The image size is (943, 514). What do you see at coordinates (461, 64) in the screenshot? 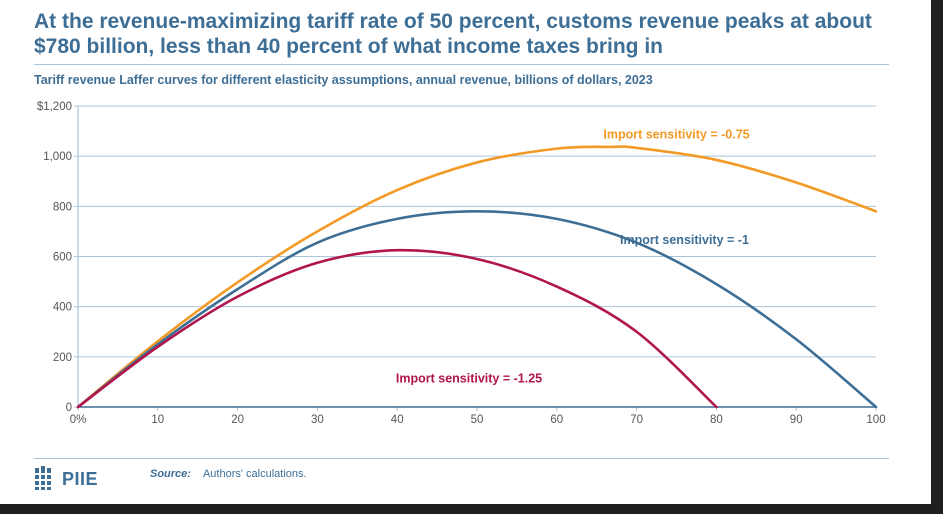
I see `title-divider` at bounding box center [461, 64].